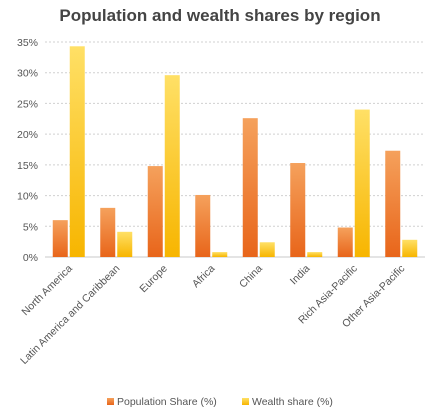  I want to click on legend-swatch-wealth, so click(245, 401).